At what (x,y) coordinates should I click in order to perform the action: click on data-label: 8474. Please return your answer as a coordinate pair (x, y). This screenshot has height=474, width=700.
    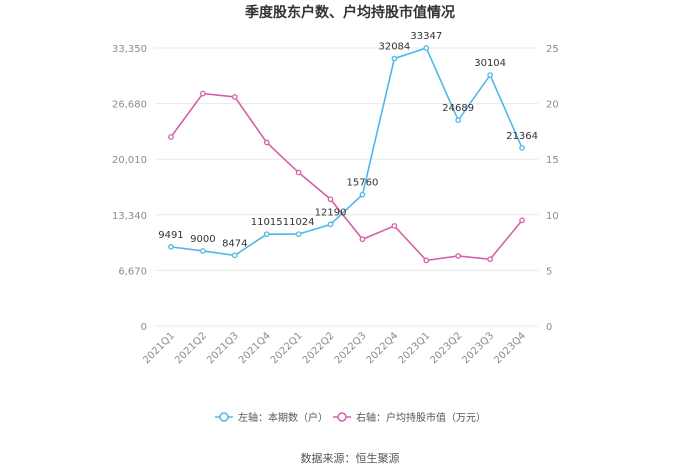
    Looking at the image, I should click on (234, 243).